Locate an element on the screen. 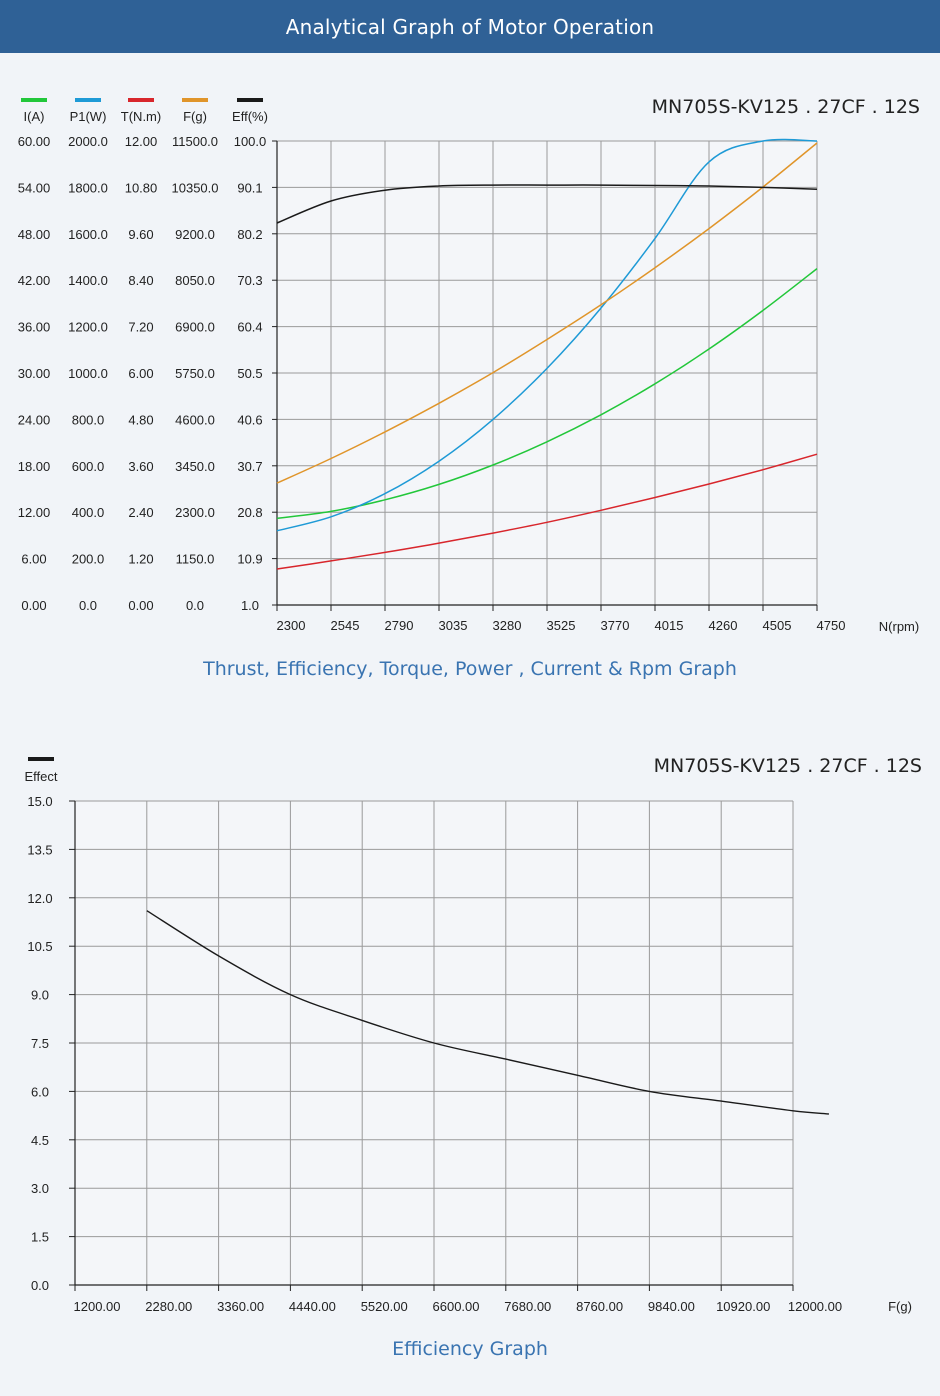 This screenshot has width=940, height=1396. x-tick-label: 5520.00 is located at coordinates (384, 1306).